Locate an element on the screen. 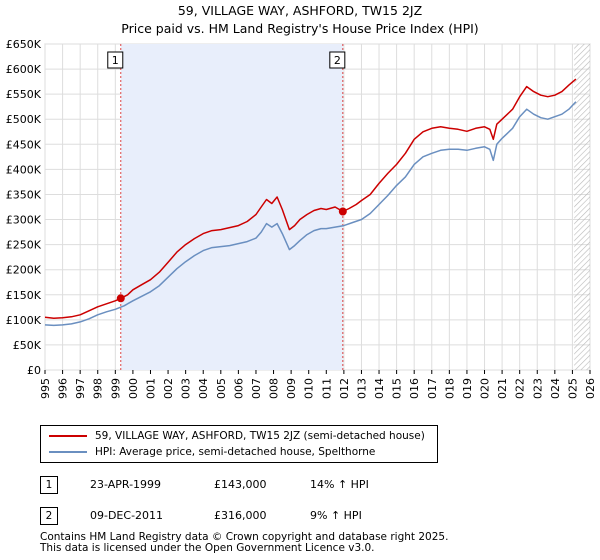  x-tick-label: 2018 is located at coordinates (449, 389).